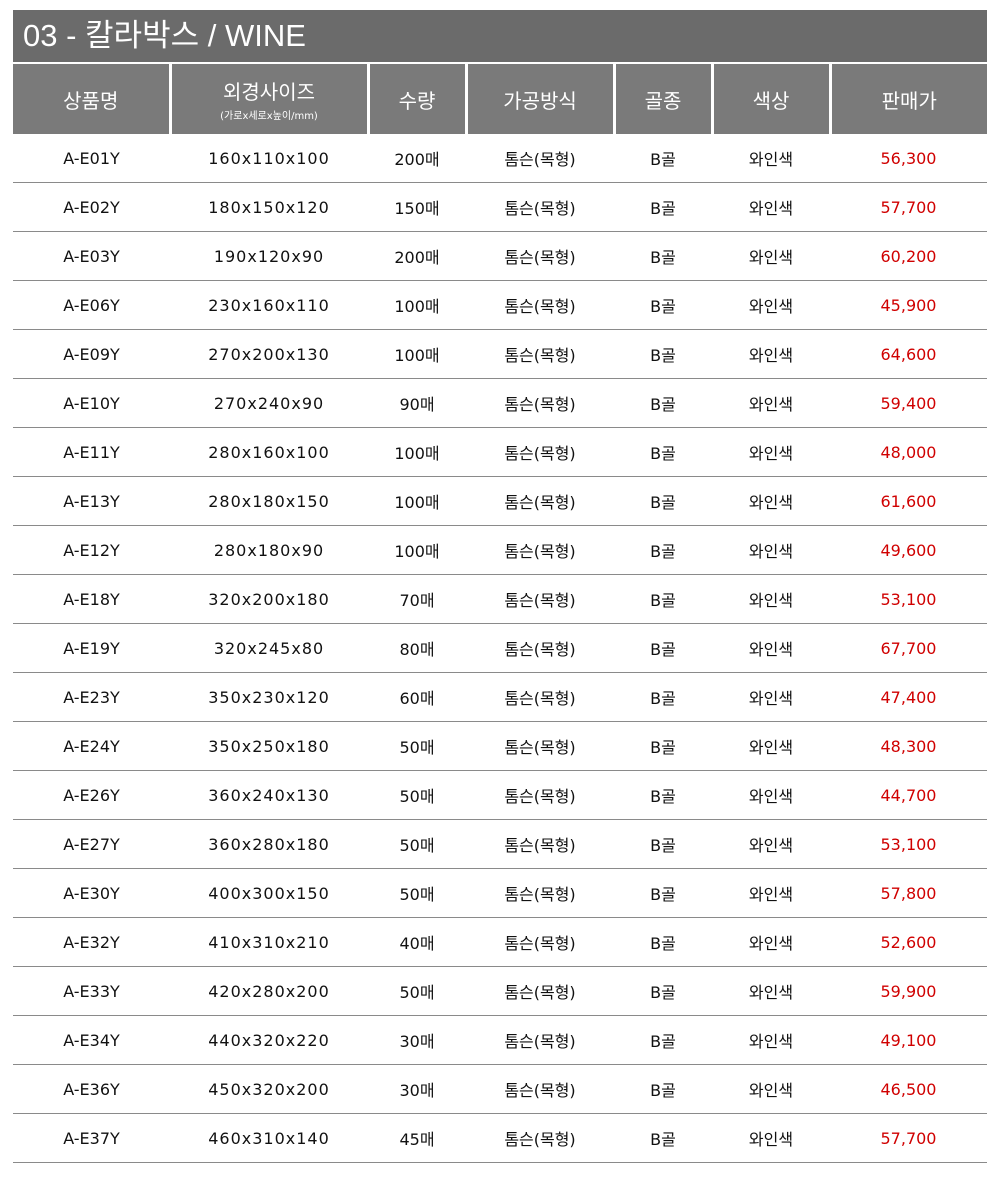 This screenshot has width=1000, height=1184. I want to click on page-title: 03 - 칼라박스 / WINE, so click(500, 36).